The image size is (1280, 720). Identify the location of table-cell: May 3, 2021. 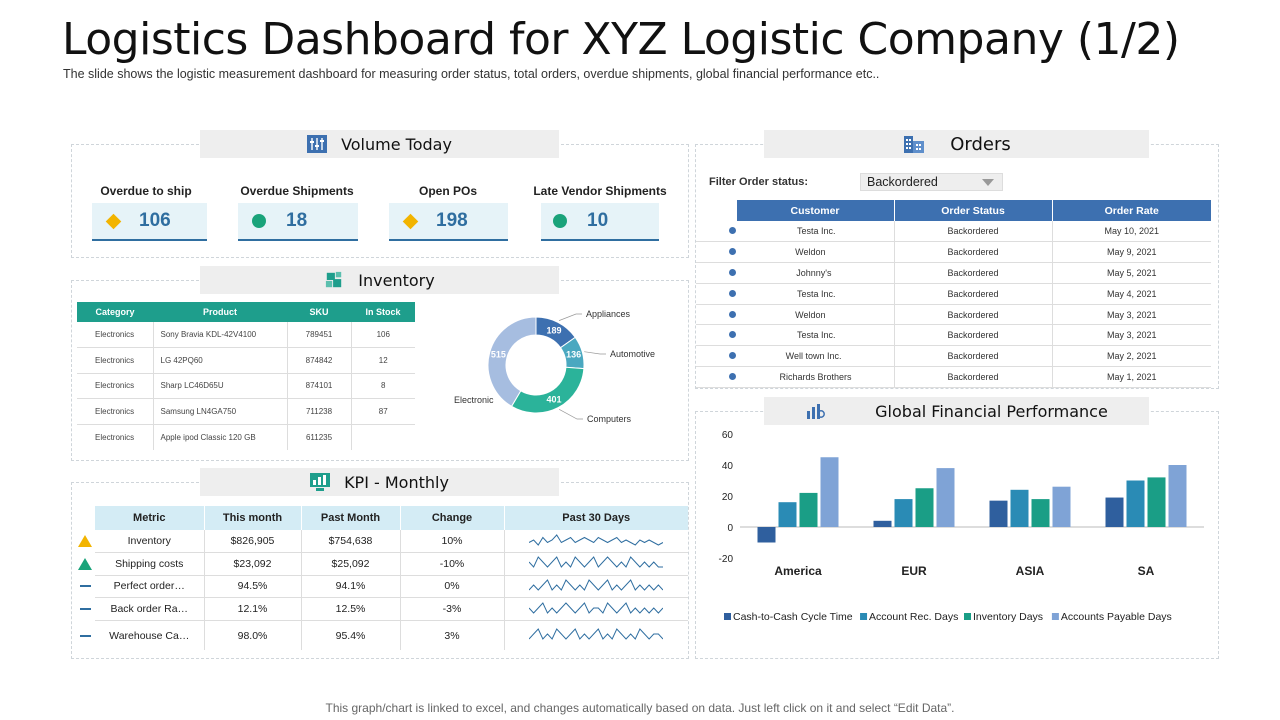
(1131, 315).